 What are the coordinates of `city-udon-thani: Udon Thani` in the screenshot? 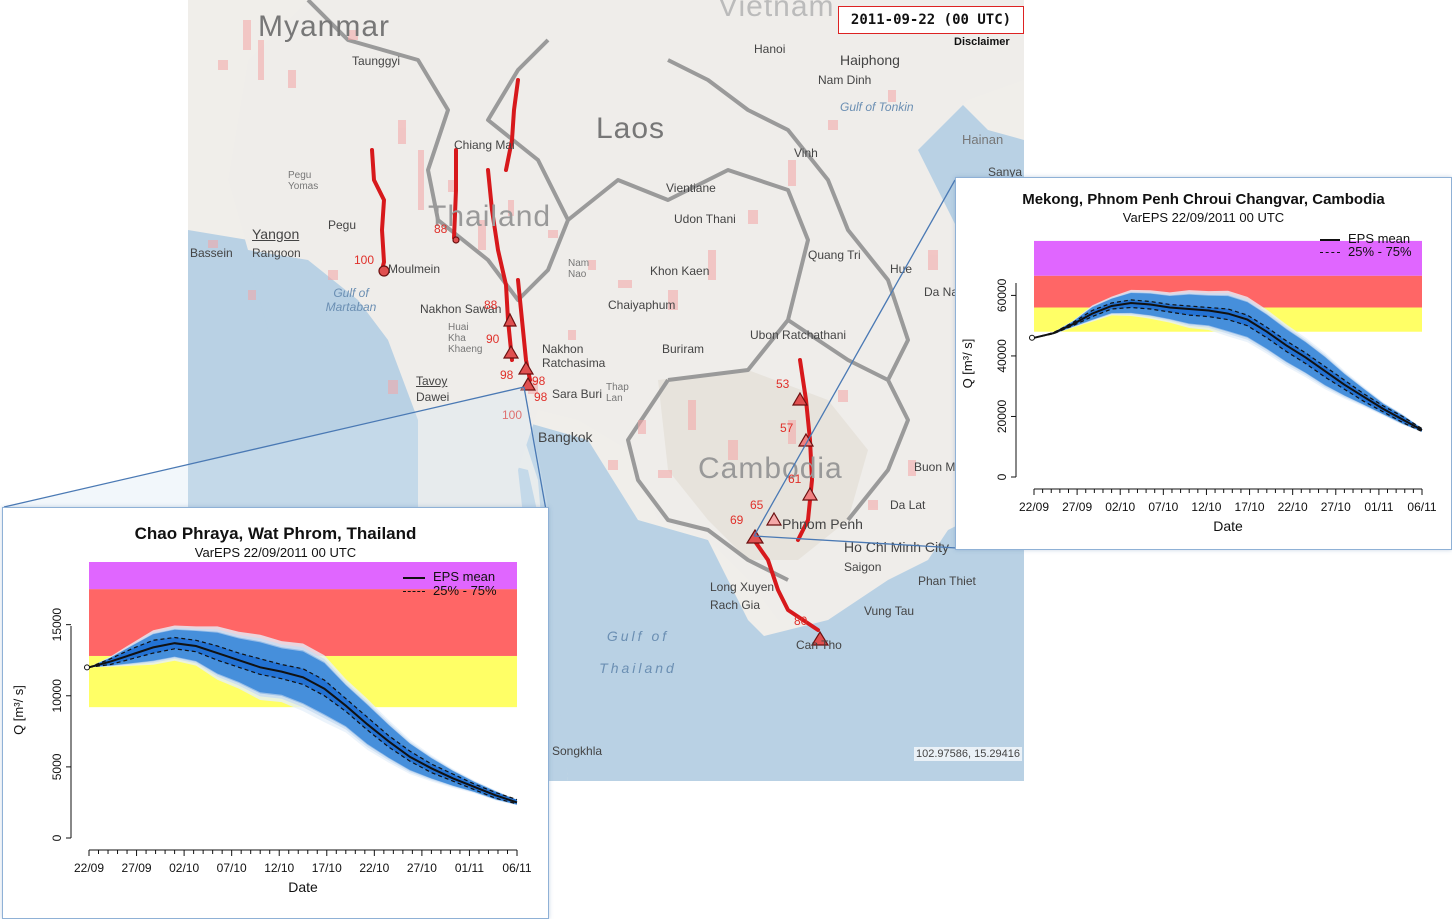 It's located at (705, 219).